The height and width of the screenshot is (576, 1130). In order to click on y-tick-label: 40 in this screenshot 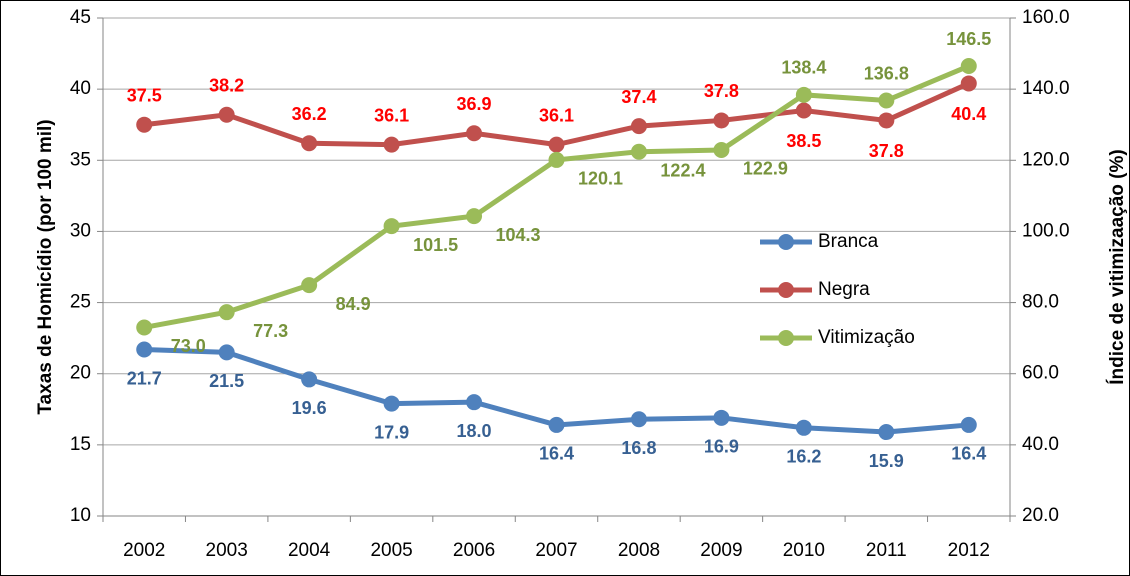, I will do `click(80, 88)`.